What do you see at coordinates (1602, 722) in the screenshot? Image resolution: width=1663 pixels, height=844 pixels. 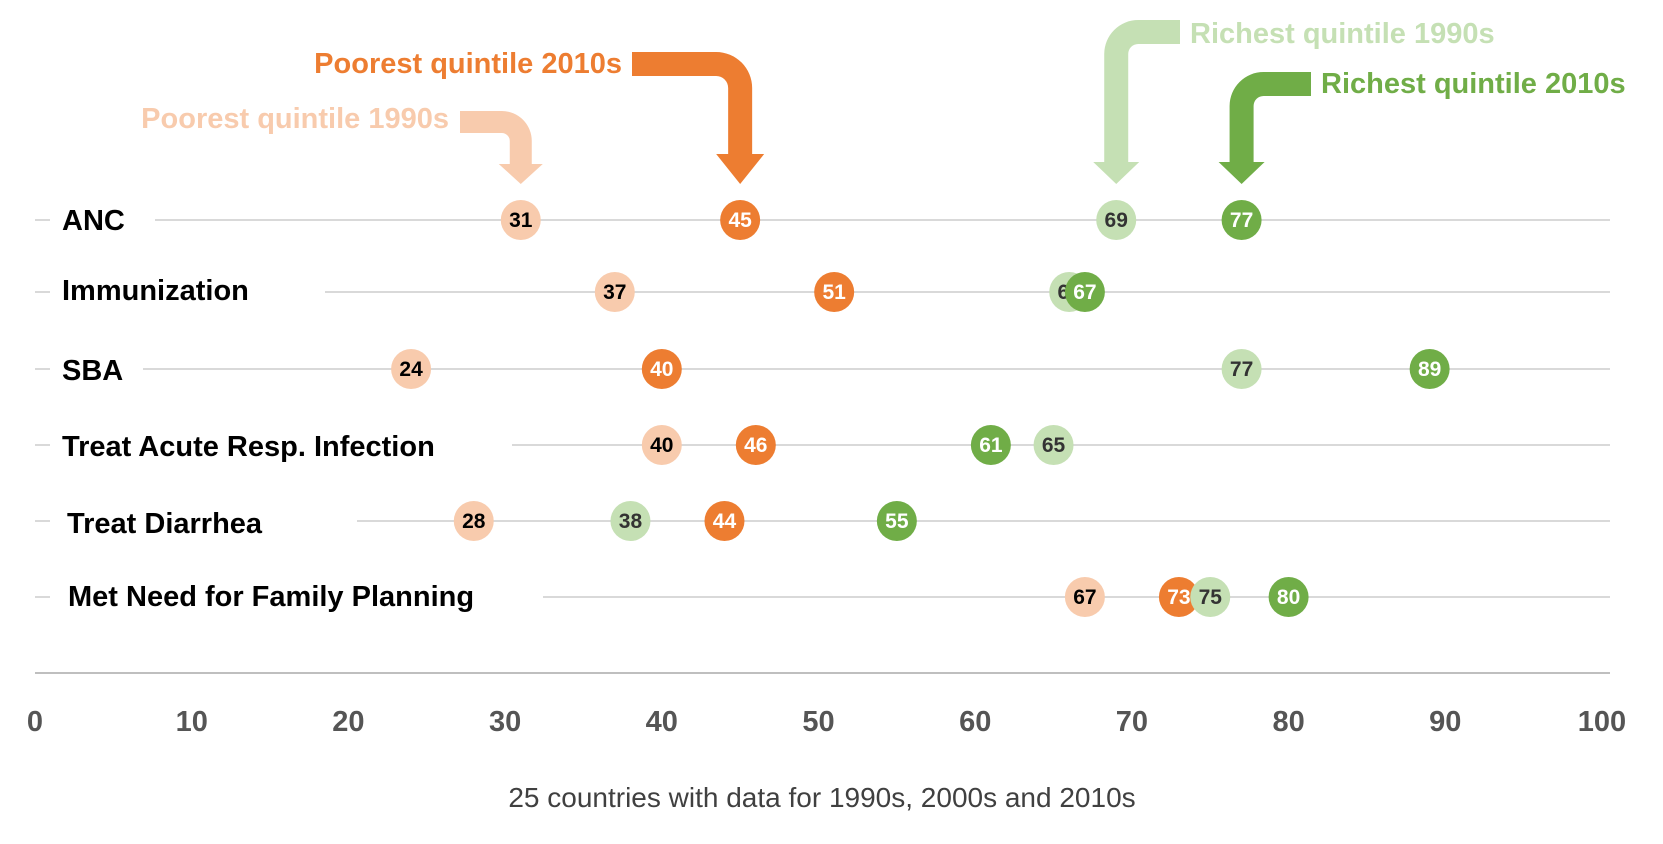 I see `x-tick-label: 100` at bounding box center [1602, 722].